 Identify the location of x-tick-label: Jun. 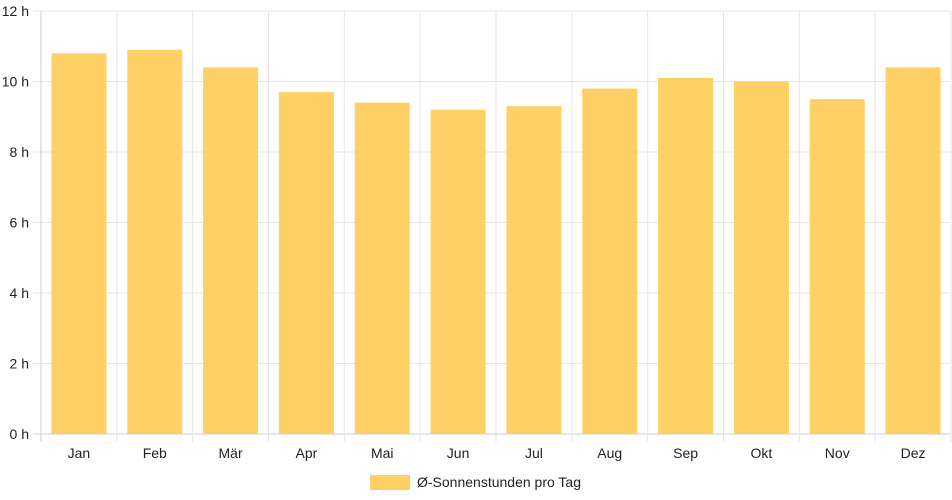
(458, 453).